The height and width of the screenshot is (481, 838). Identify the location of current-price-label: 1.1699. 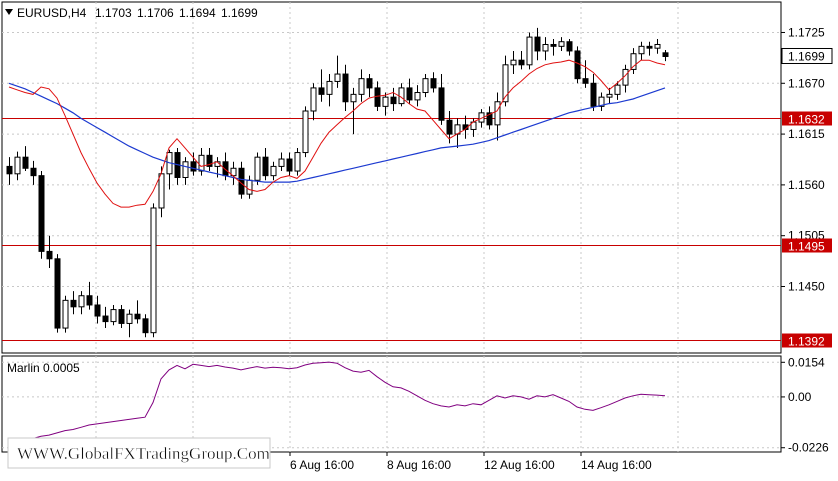
(806, 56).